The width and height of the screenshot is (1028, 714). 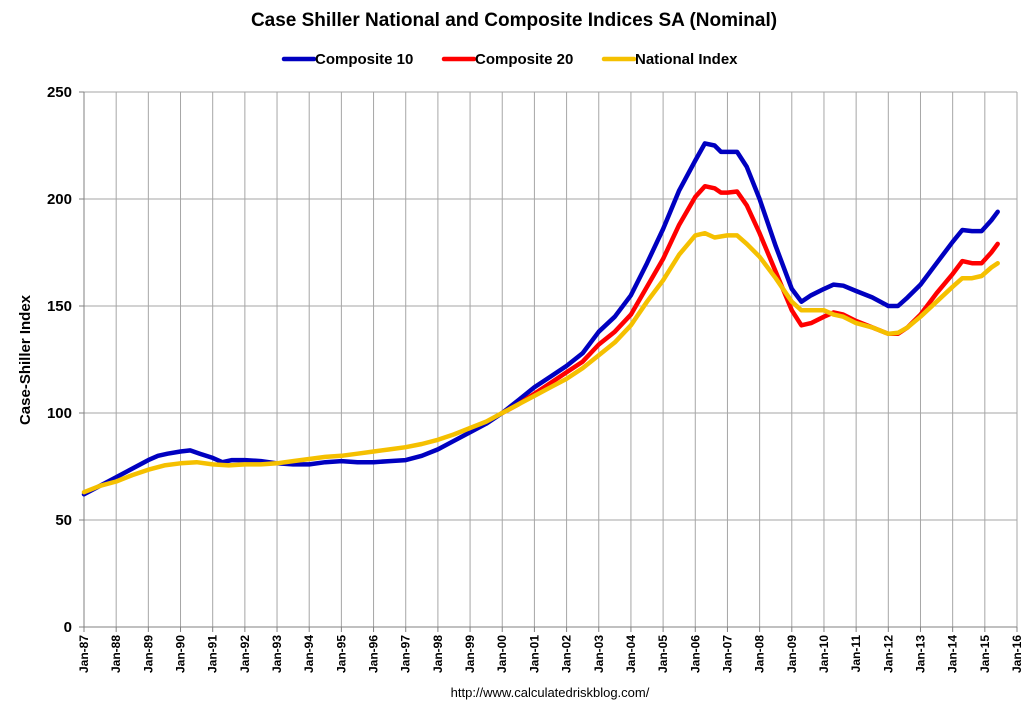 I want to click on x-tick-label: Jan-08, so click(x=760, y=654).